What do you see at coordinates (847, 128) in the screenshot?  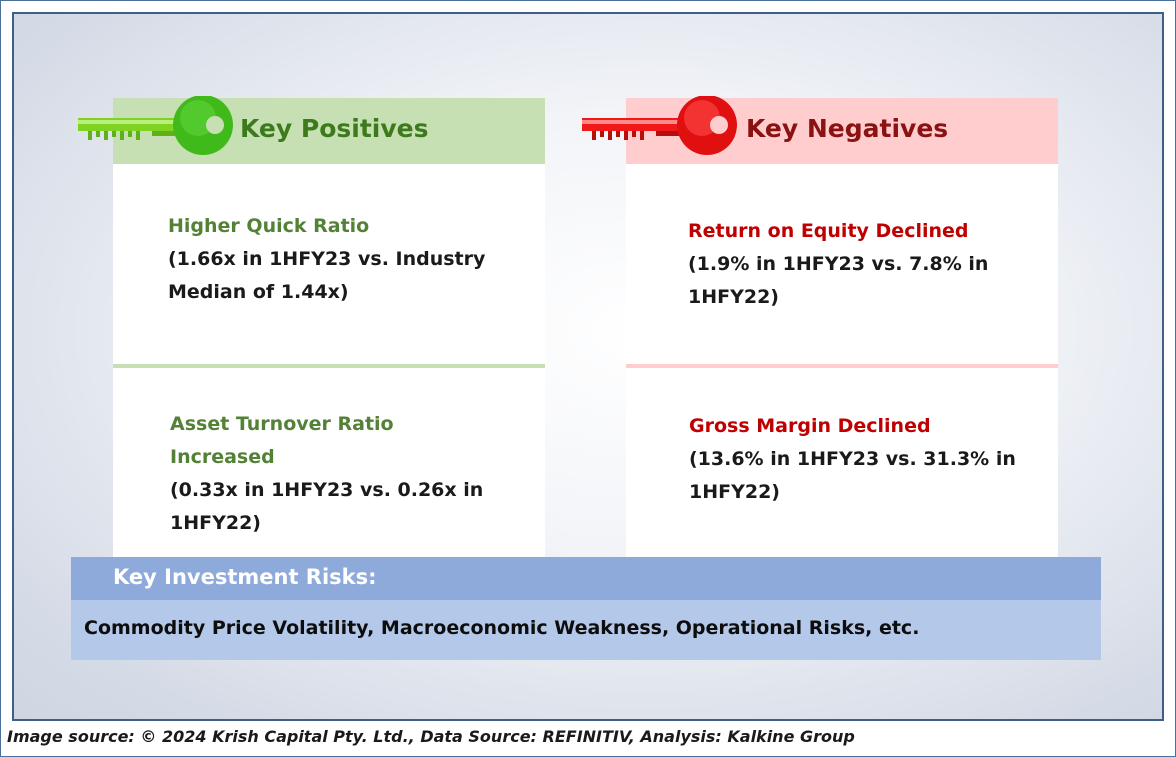 I see `key-negatives-title: Key Negatives` at bounding box center [847, 128].